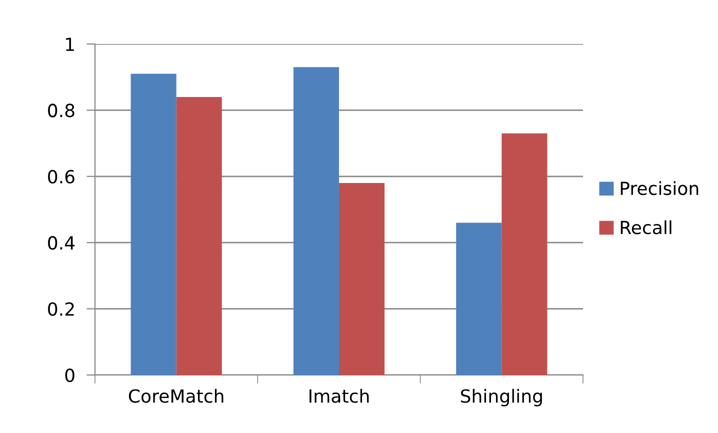 This screenshot has height=433, width=718. What do you see at coordinates (646, 227) in the screenshot?
I see `legend-label: Recall` at bounding box center [646, 227].